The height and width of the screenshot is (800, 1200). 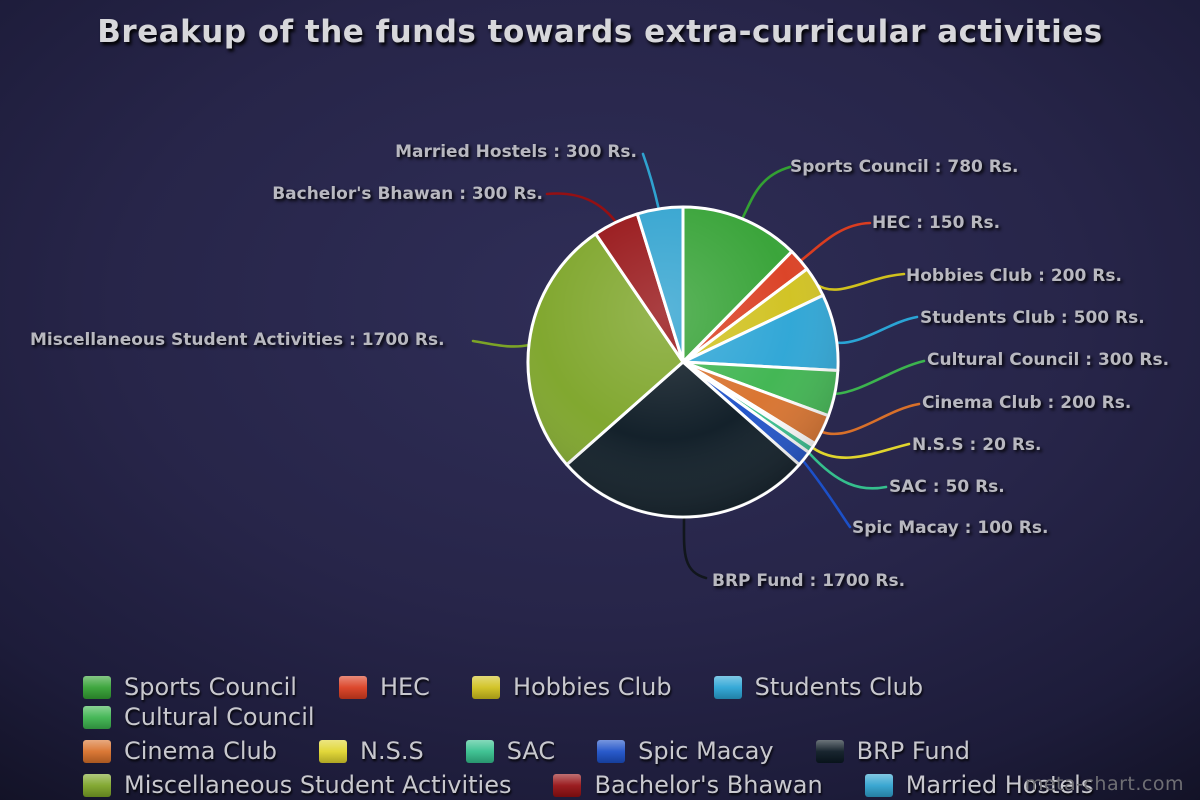 What do you see at coordinates (875, 330) in the screenshot?
I see `callout-line-students-club` at bounding box center [875, 330].